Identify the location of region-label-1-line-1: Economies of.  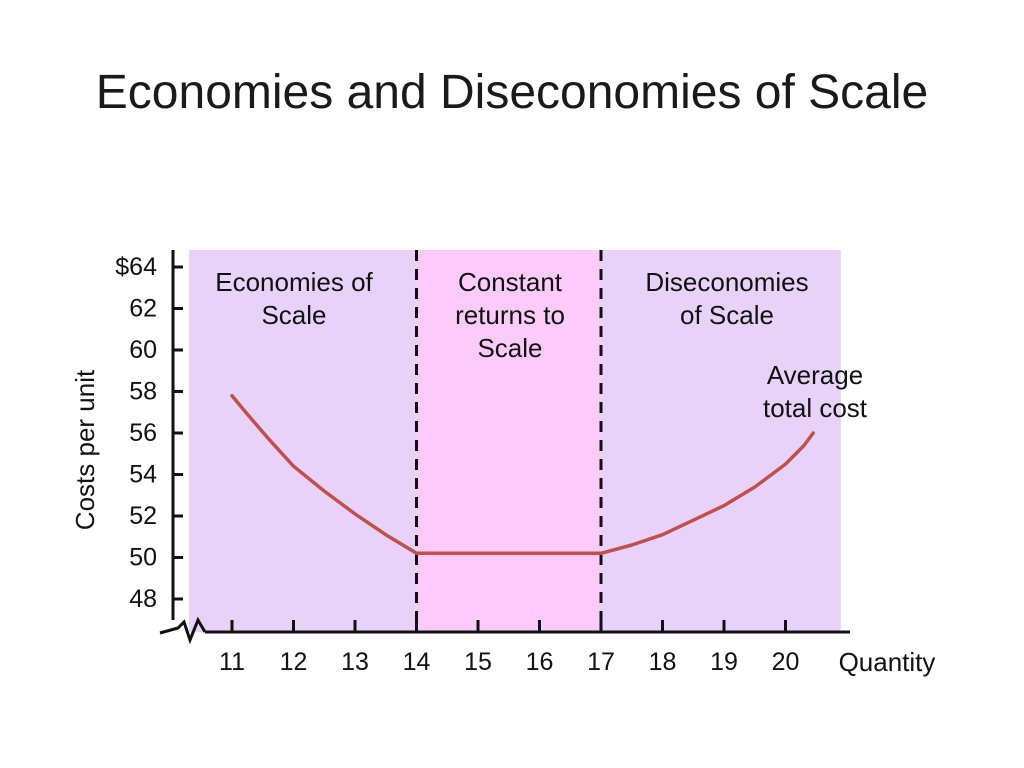
(294, 282).